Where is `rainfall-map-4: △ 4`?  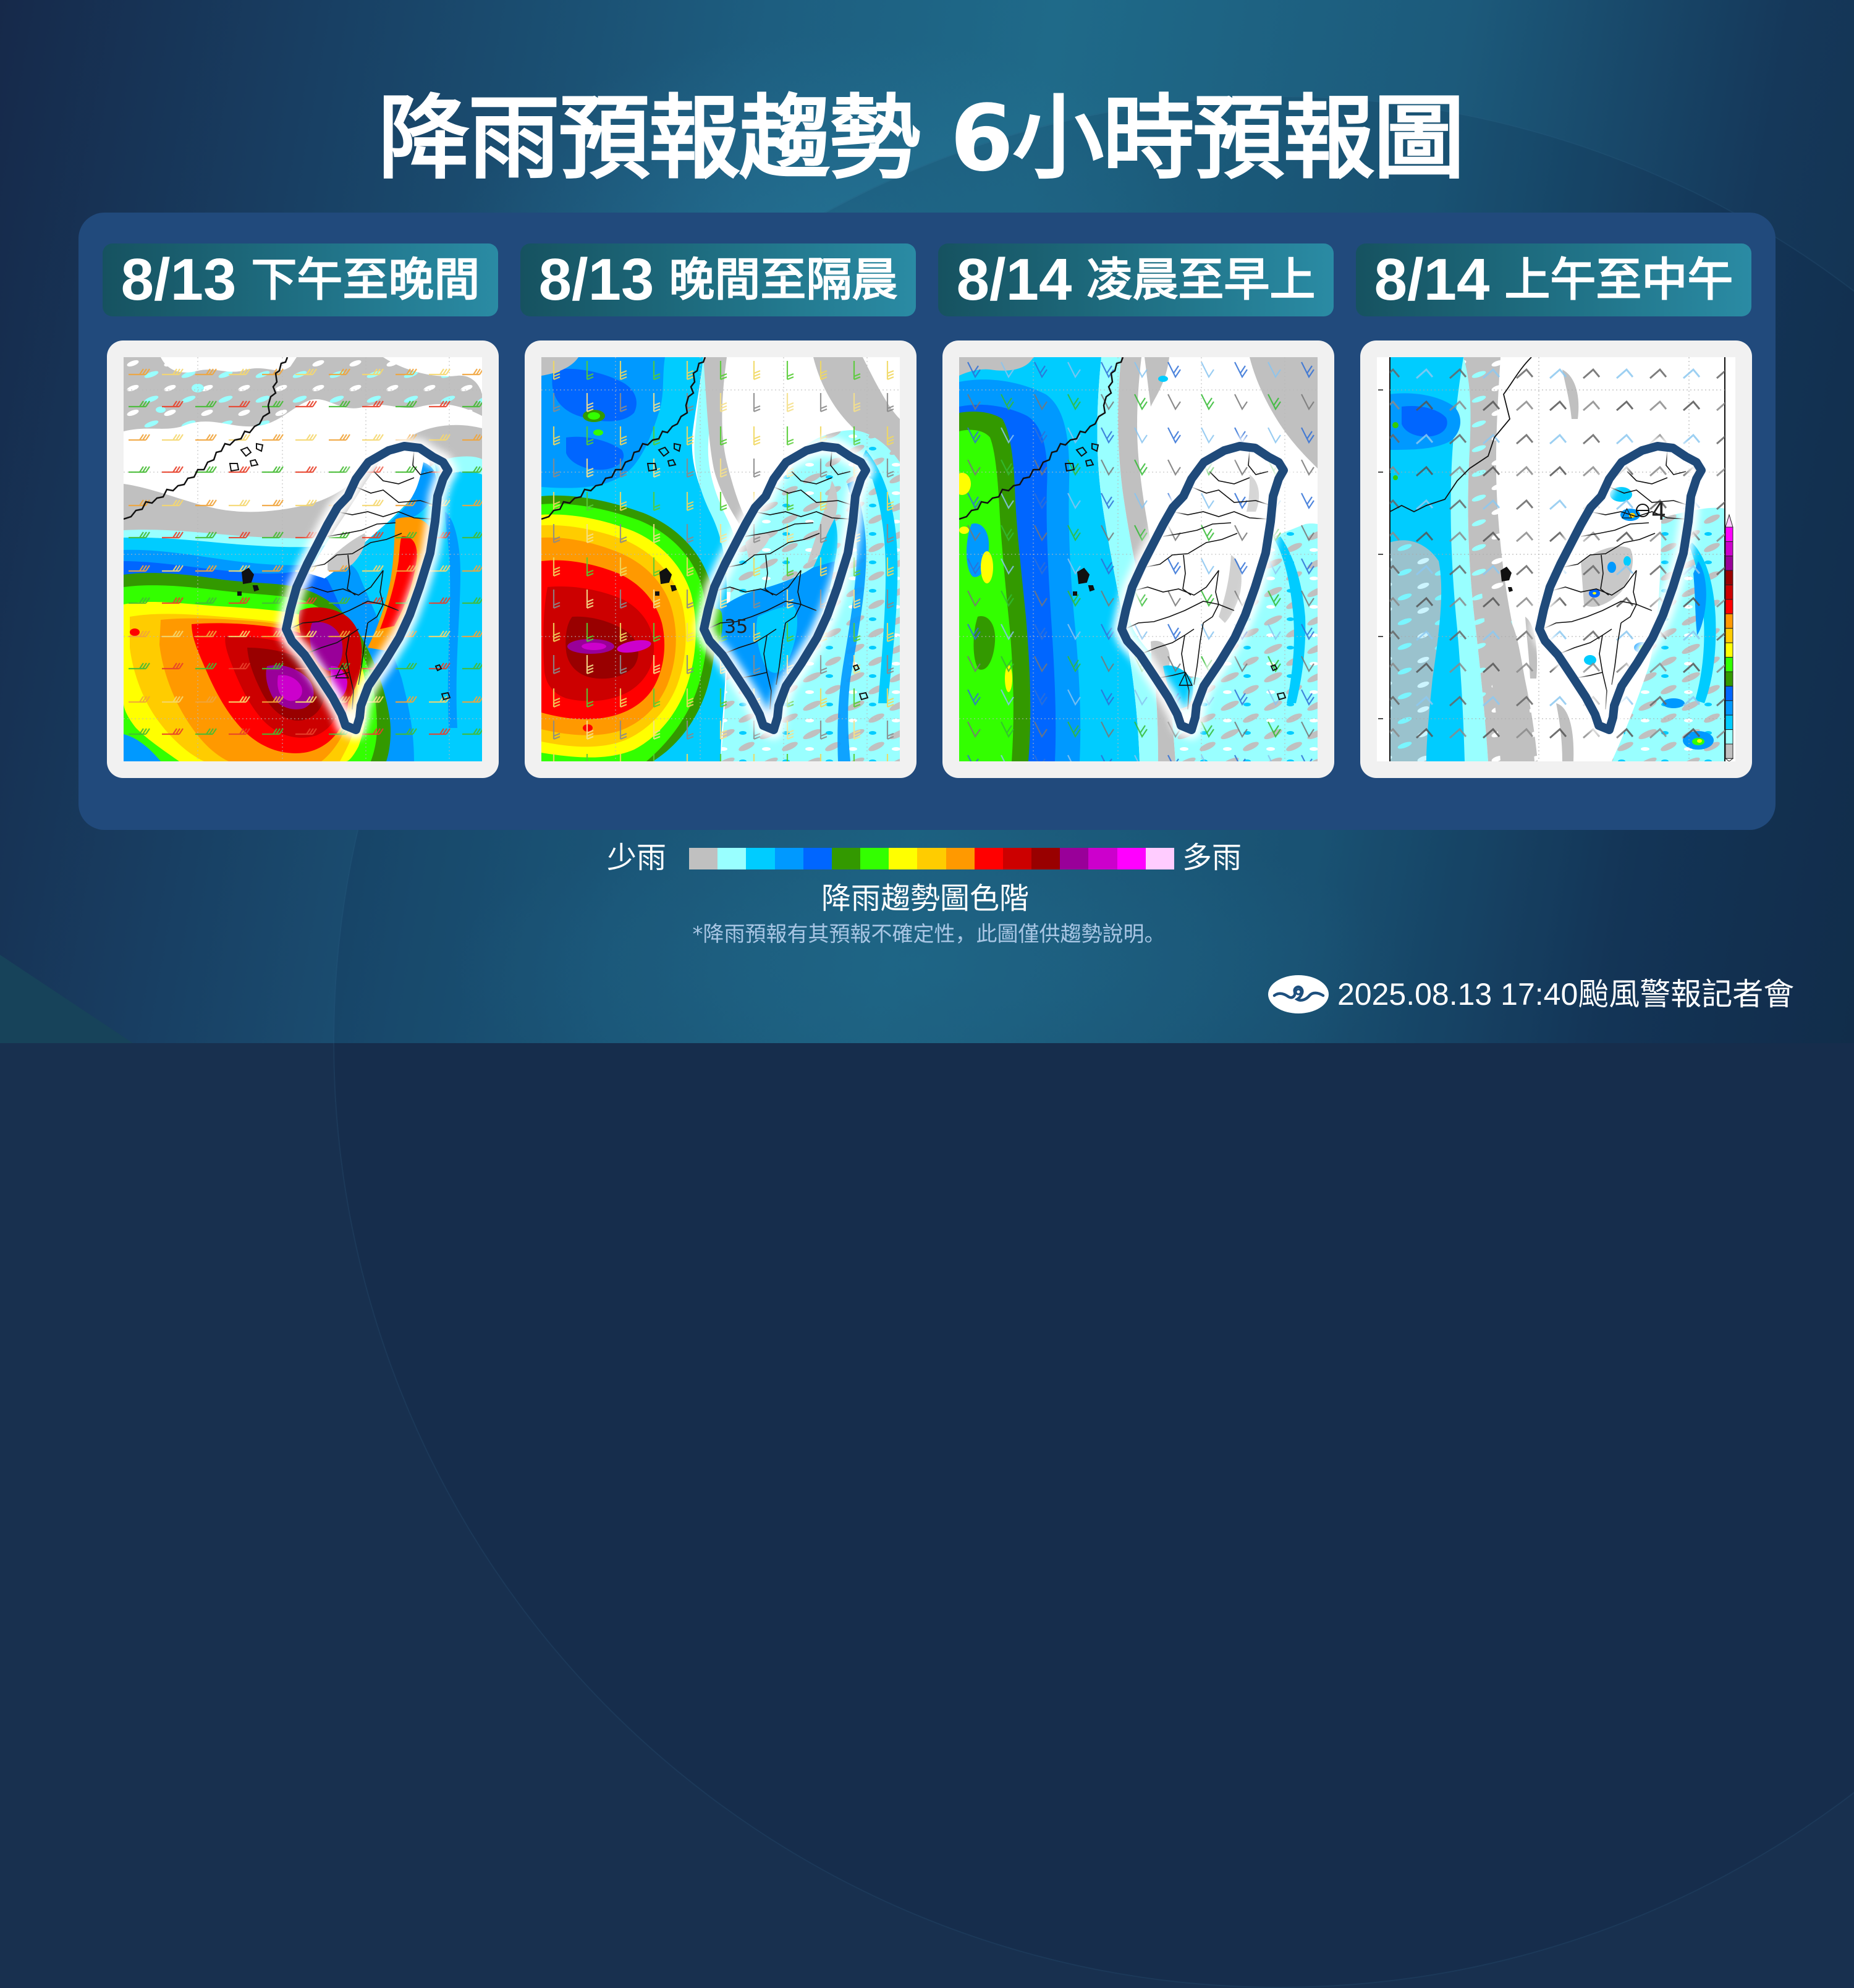 rainfall-map-4: △ 4 is located at coordinates (1556, 559).